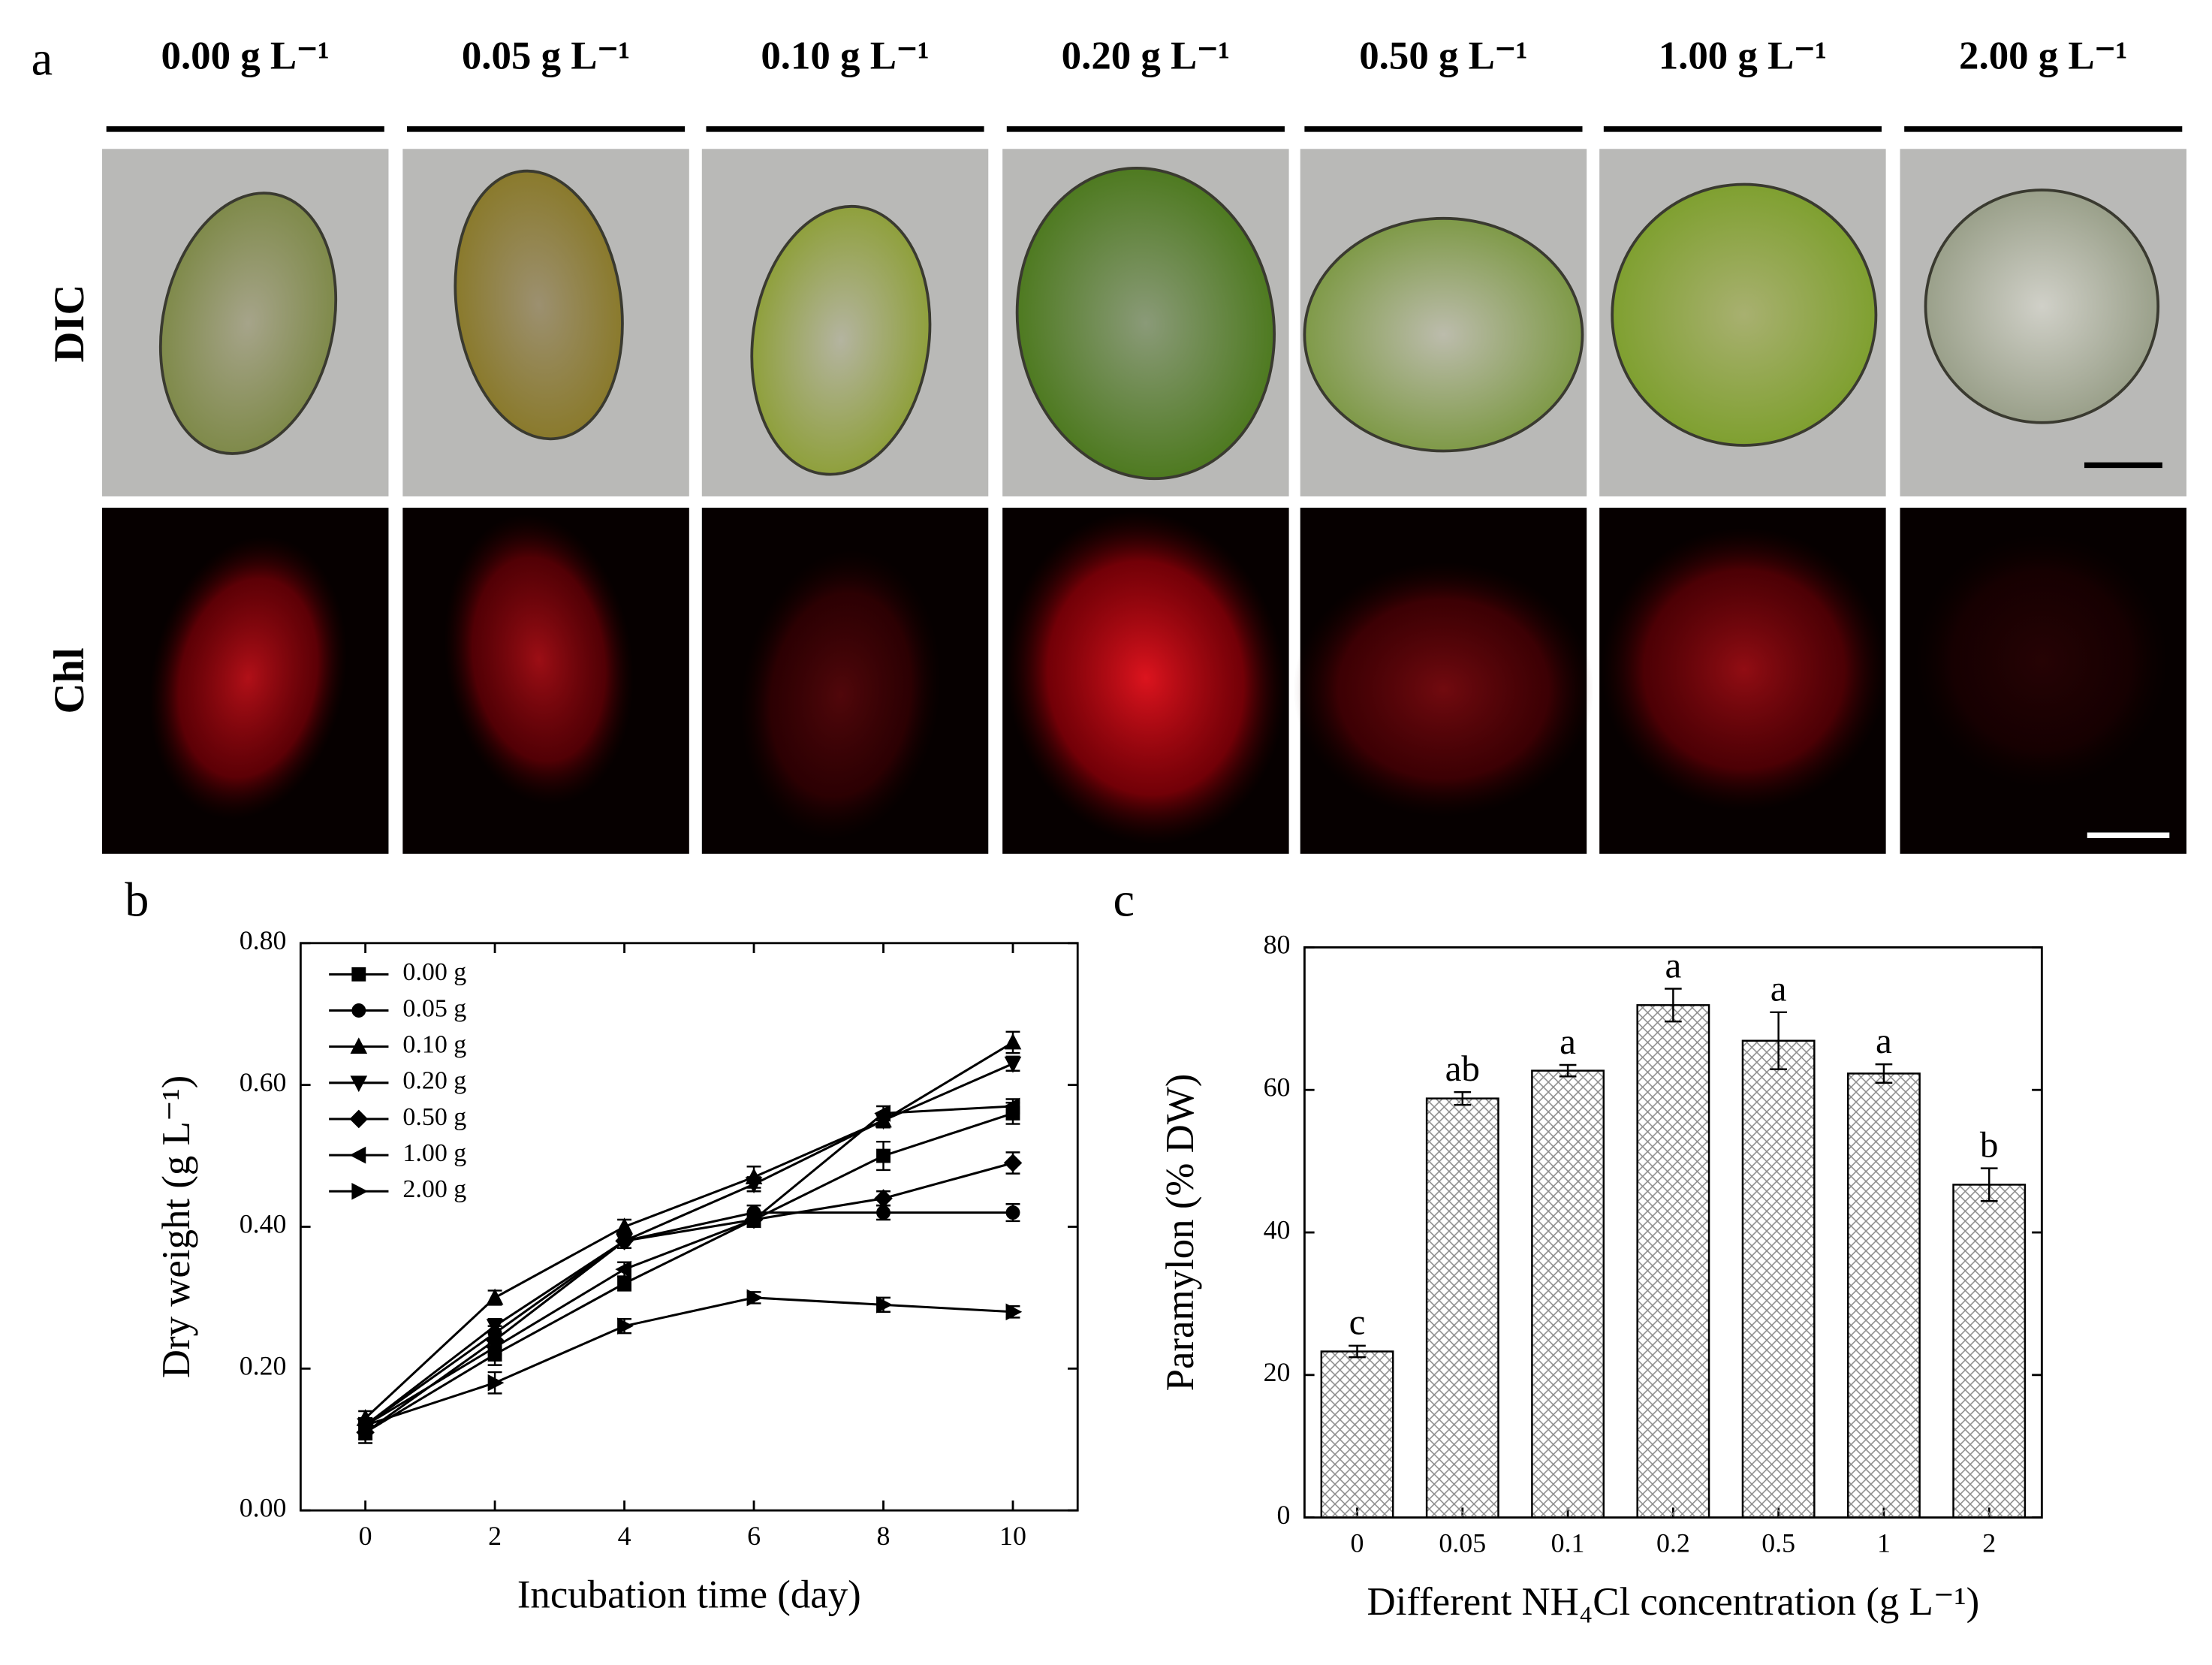 This screenshot has height=1665, width=2212. Describe the element at coordinates (70, 324) in the screenshot. I see `row-label: DIC` at that location.